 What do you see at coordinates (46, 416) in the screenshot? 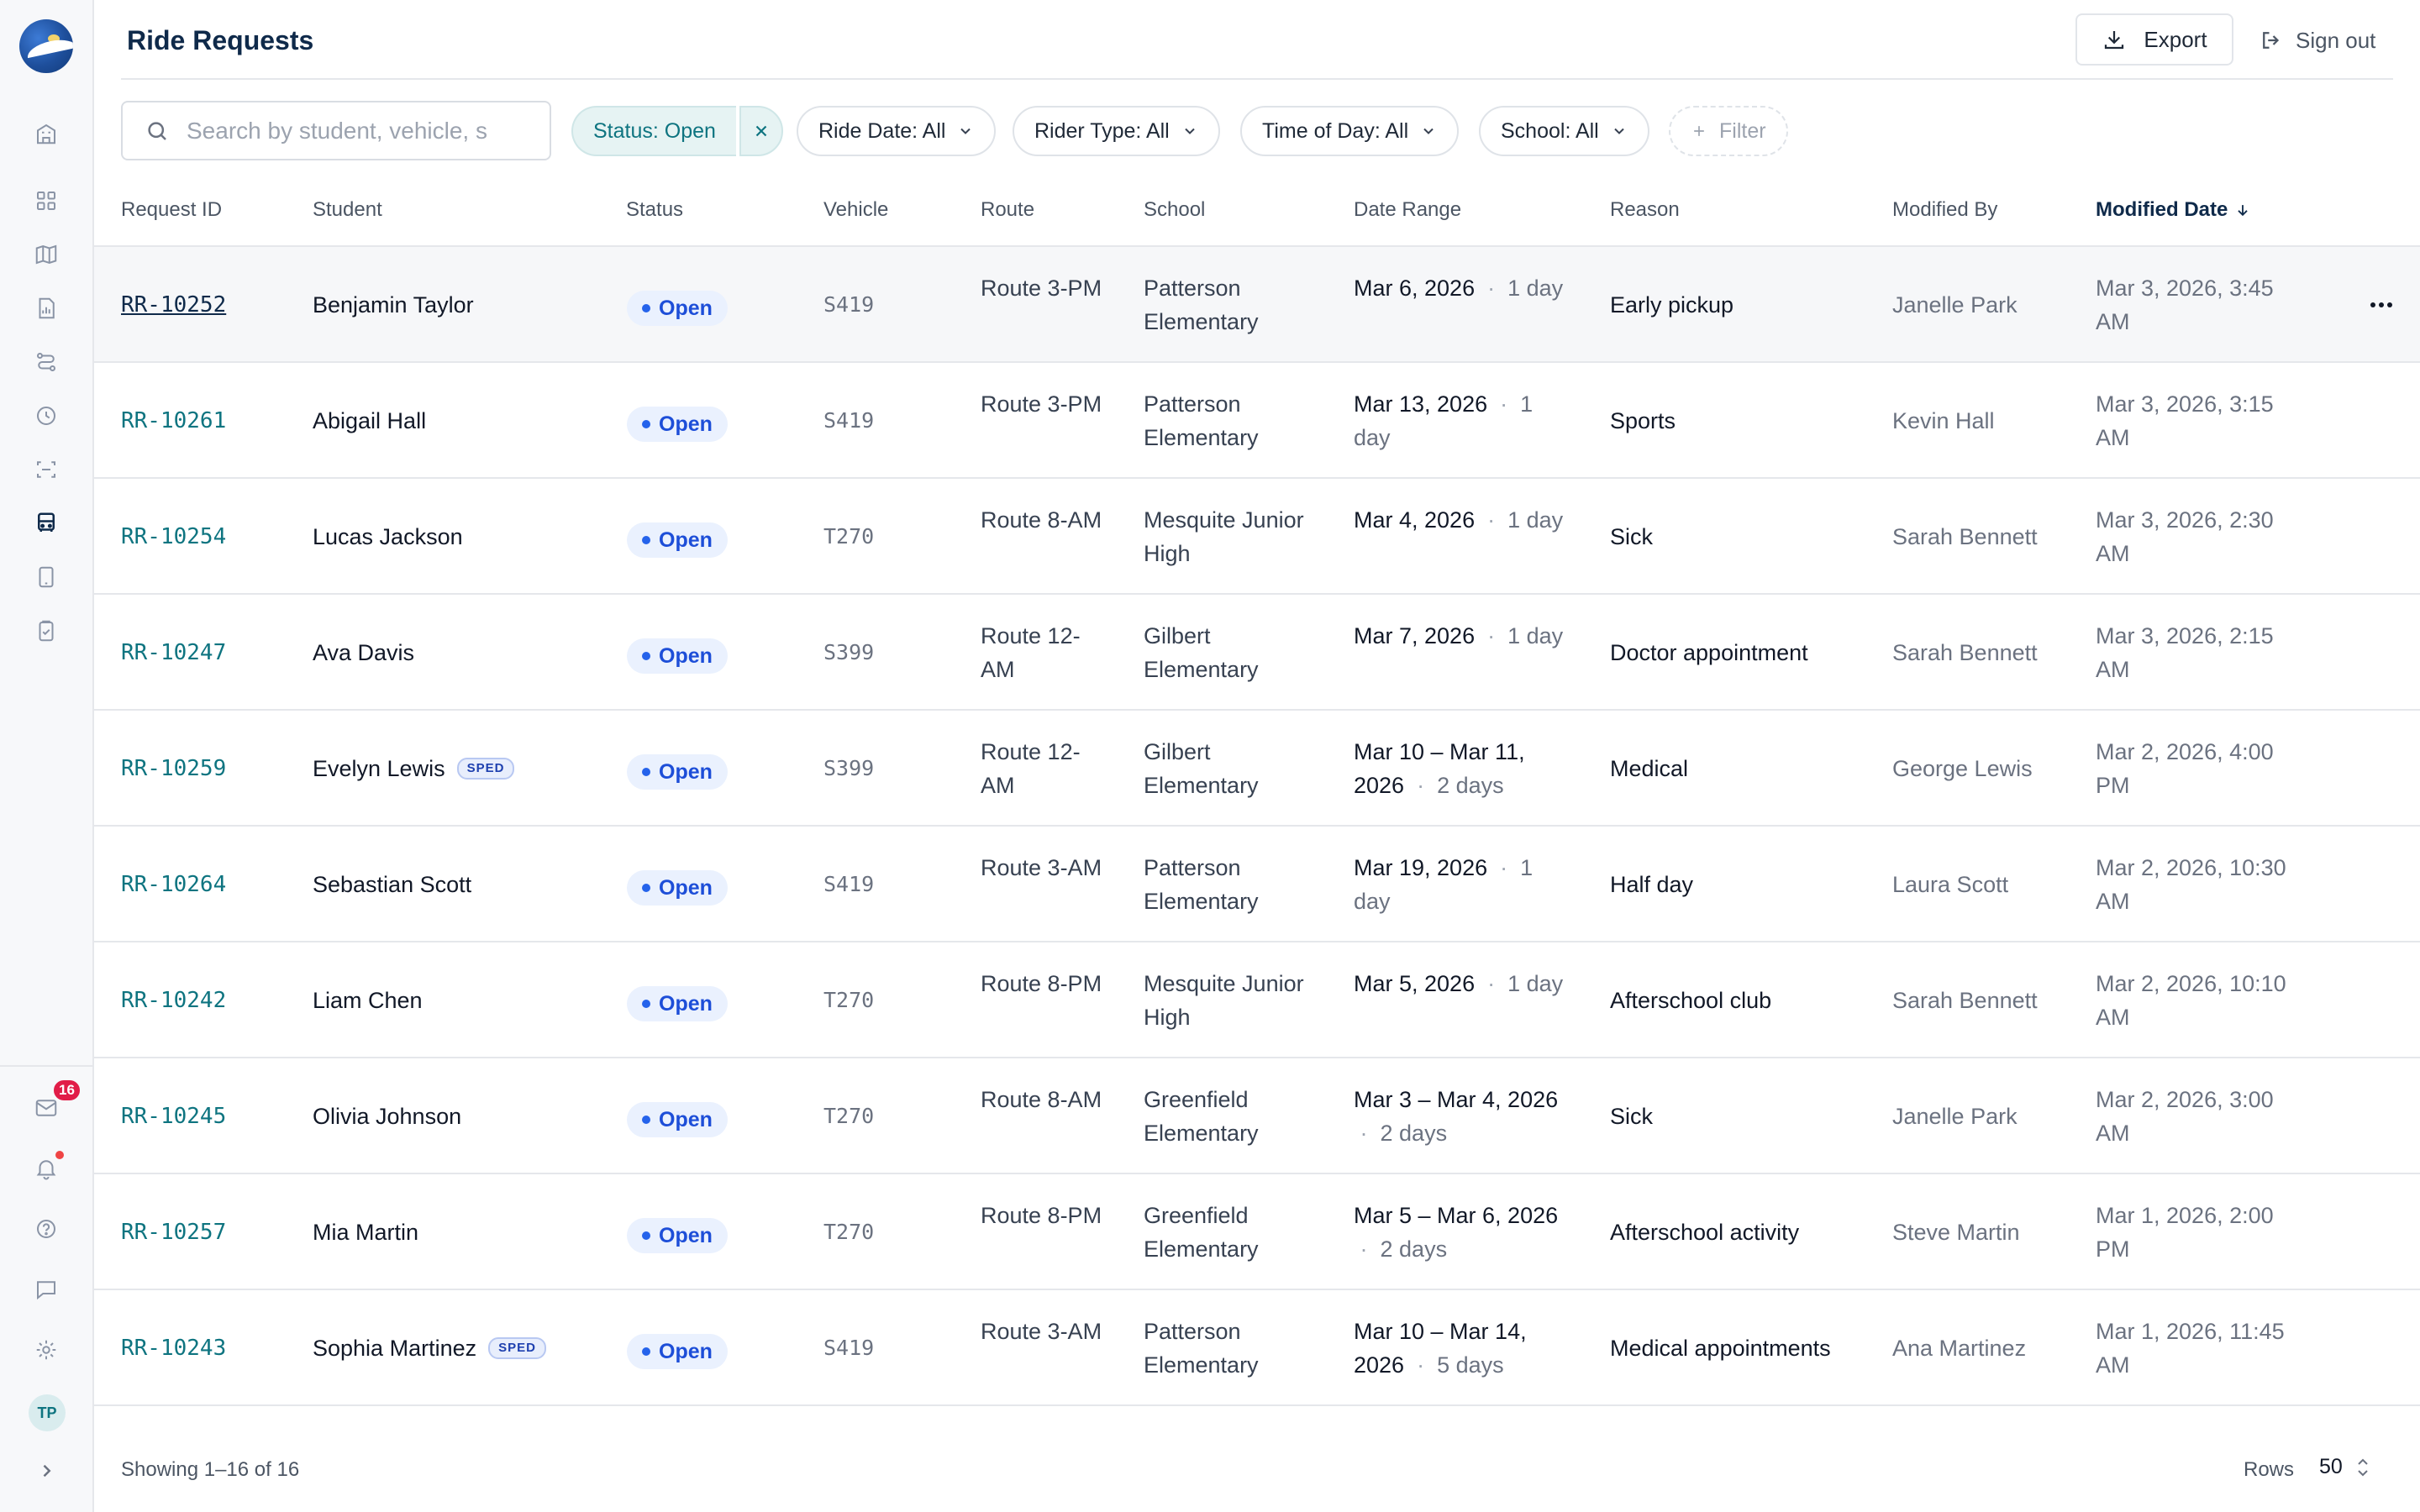
I see `clock-icon` at bounding box center [46, 416].